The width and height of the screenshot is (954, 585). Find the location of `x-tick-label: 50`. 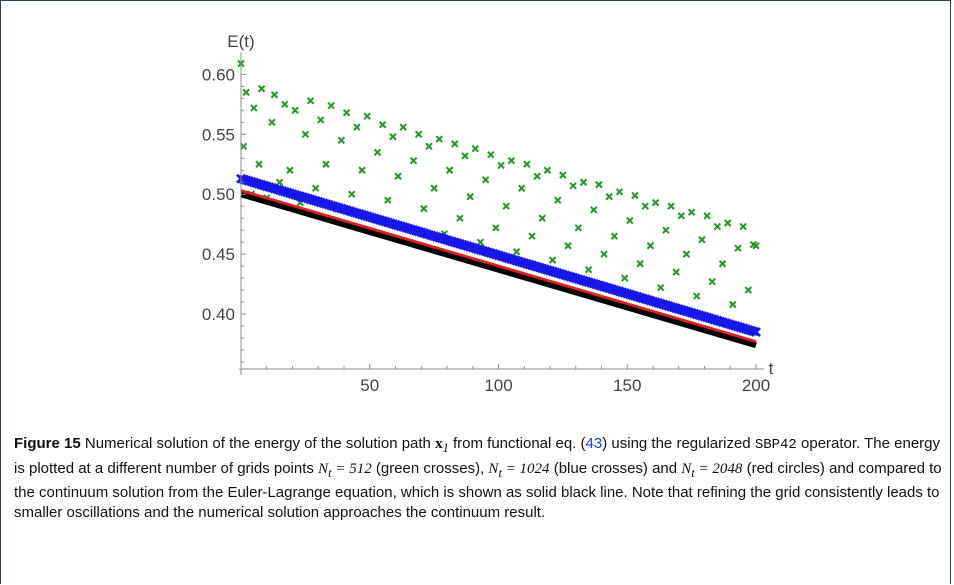

x-tick-label: 50 is located at coordinates (369, 385).